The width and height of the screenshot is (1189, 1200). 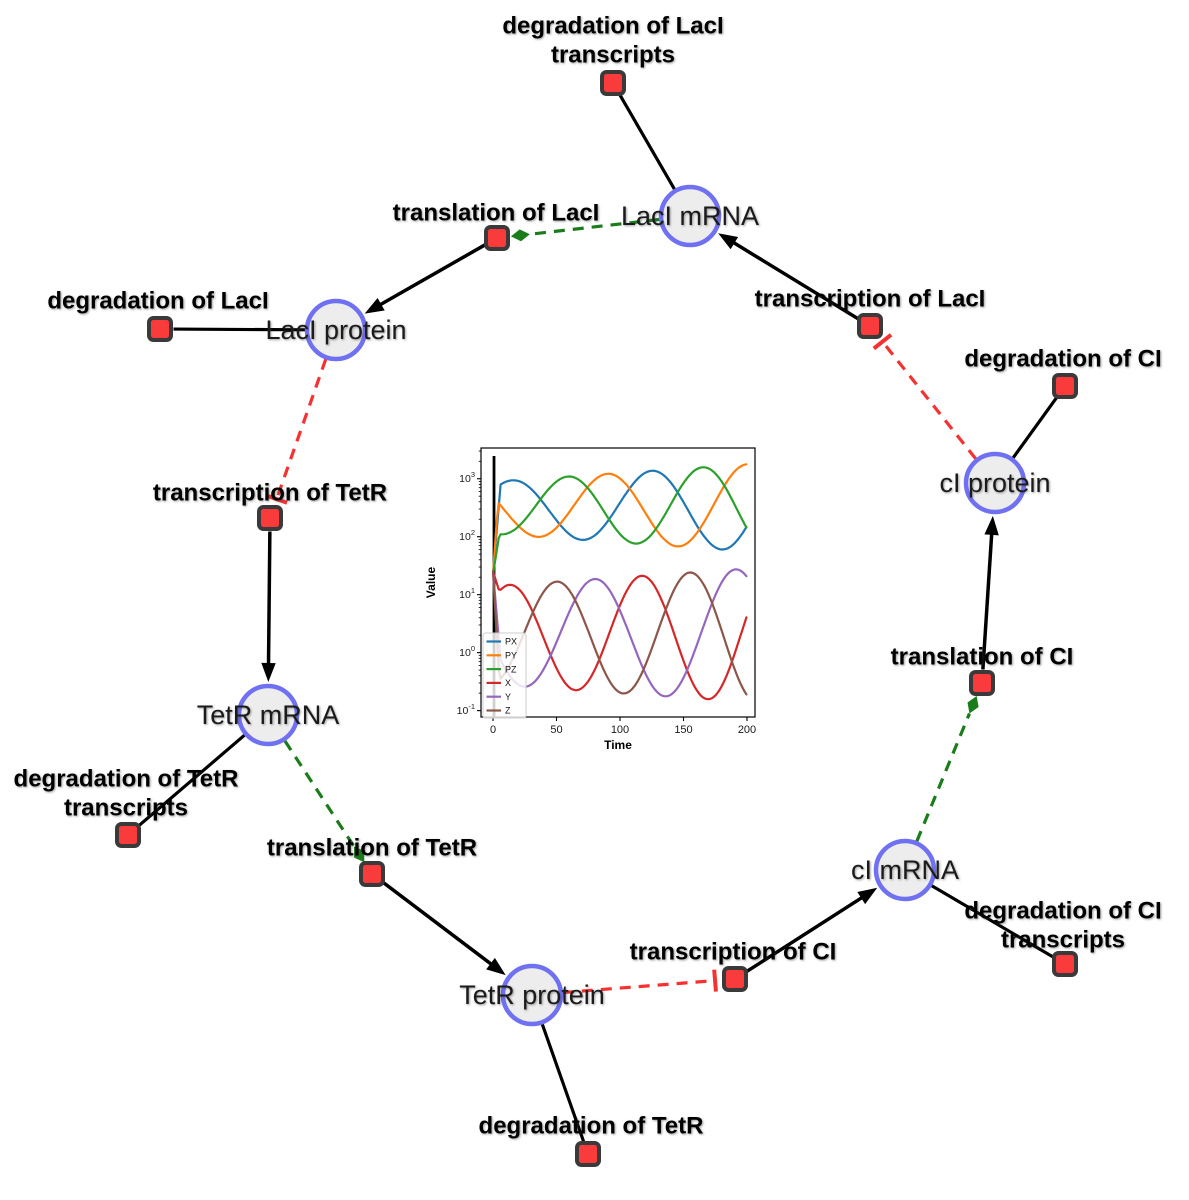 What do you see at coordinates (374, 305) in the screenshot?
I see `edge-product-transl_laci-laci_protein-arrowhead` at bounding box center [374, 305].